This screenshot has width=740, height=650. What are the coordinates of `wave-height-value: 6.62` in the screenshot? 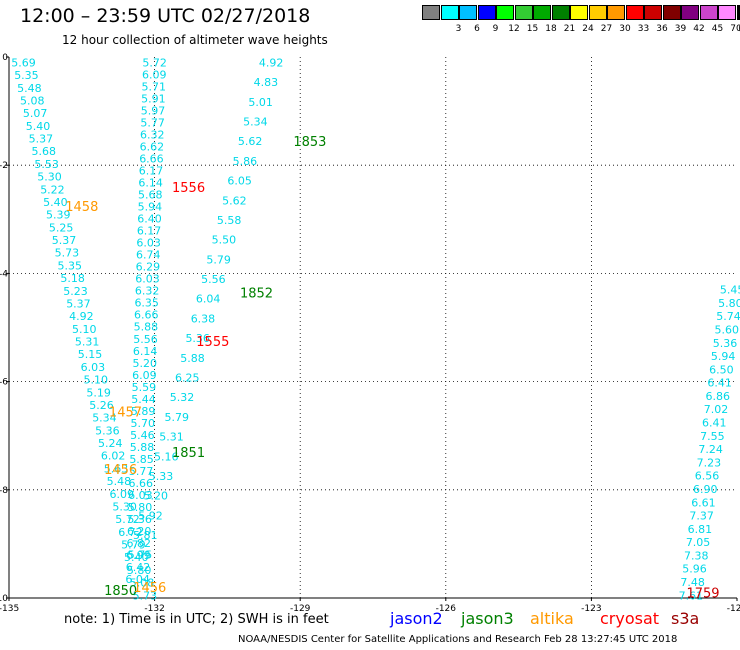 It's located at (152, 147).